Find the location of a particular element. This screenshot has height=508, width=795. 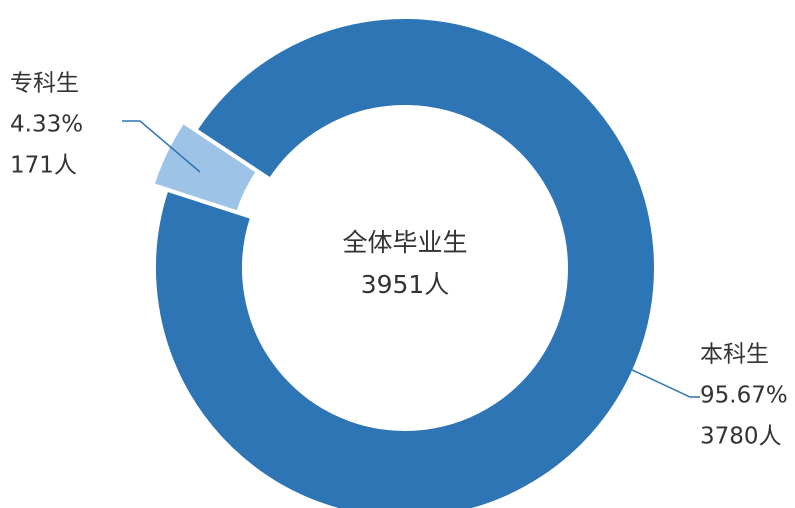

count-label: 3780人 is located at coordinates (741, 437).